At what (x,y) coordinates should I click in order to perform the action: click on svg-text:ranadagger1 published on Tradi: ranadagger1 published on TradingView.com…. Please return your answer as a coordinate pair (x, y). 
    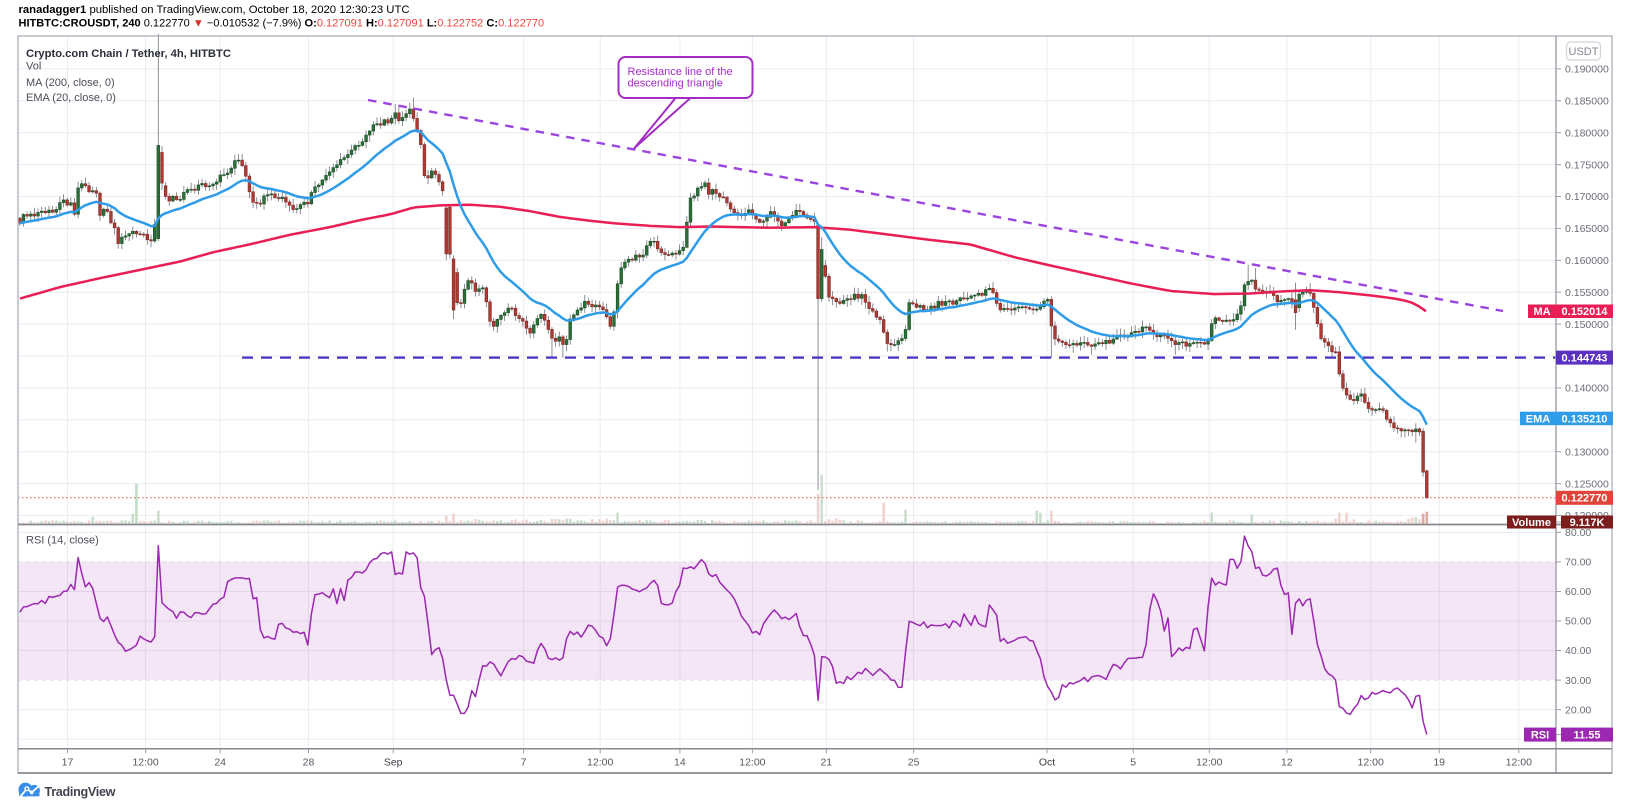
    Looking at the image, I should click on (214, 10).